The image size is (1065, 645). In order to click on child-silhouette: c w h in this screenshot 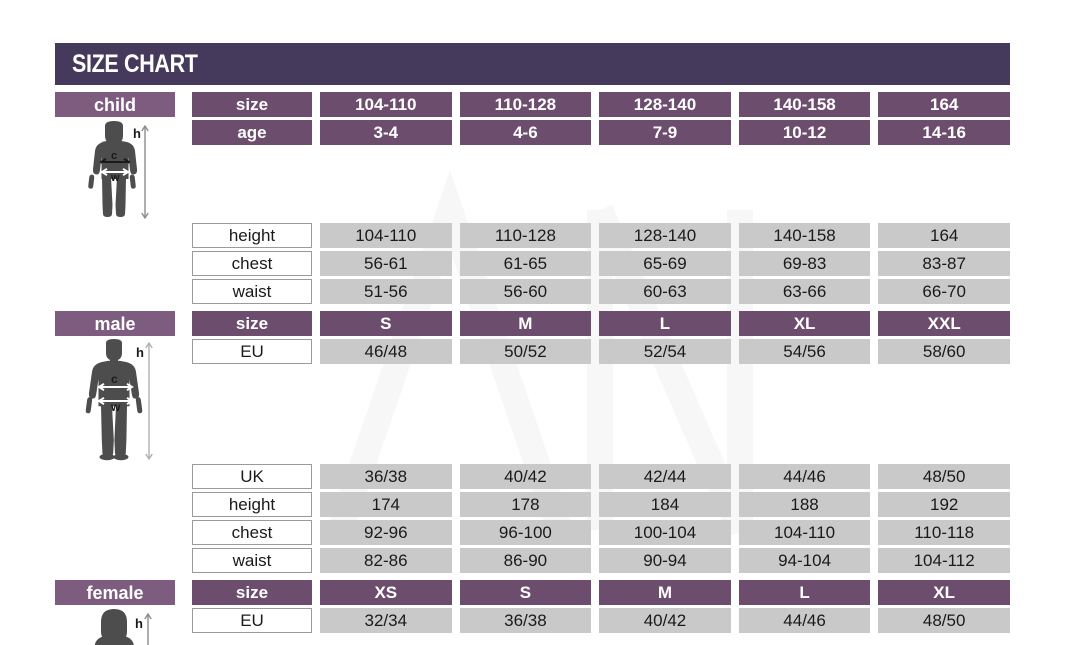, I will do `click(115, 170)`.